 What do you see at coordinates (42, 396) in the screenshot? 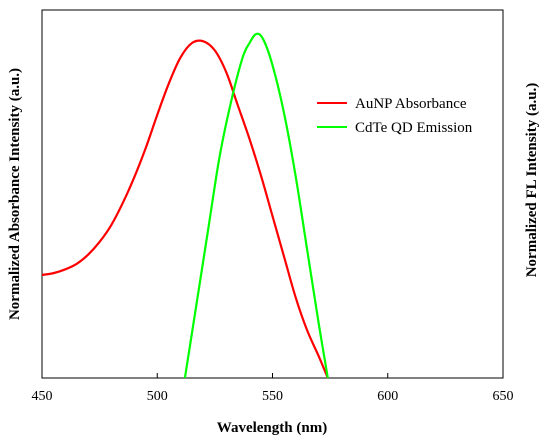
I see `x-tick-label-450: 450` at bounding box center [42, 396].